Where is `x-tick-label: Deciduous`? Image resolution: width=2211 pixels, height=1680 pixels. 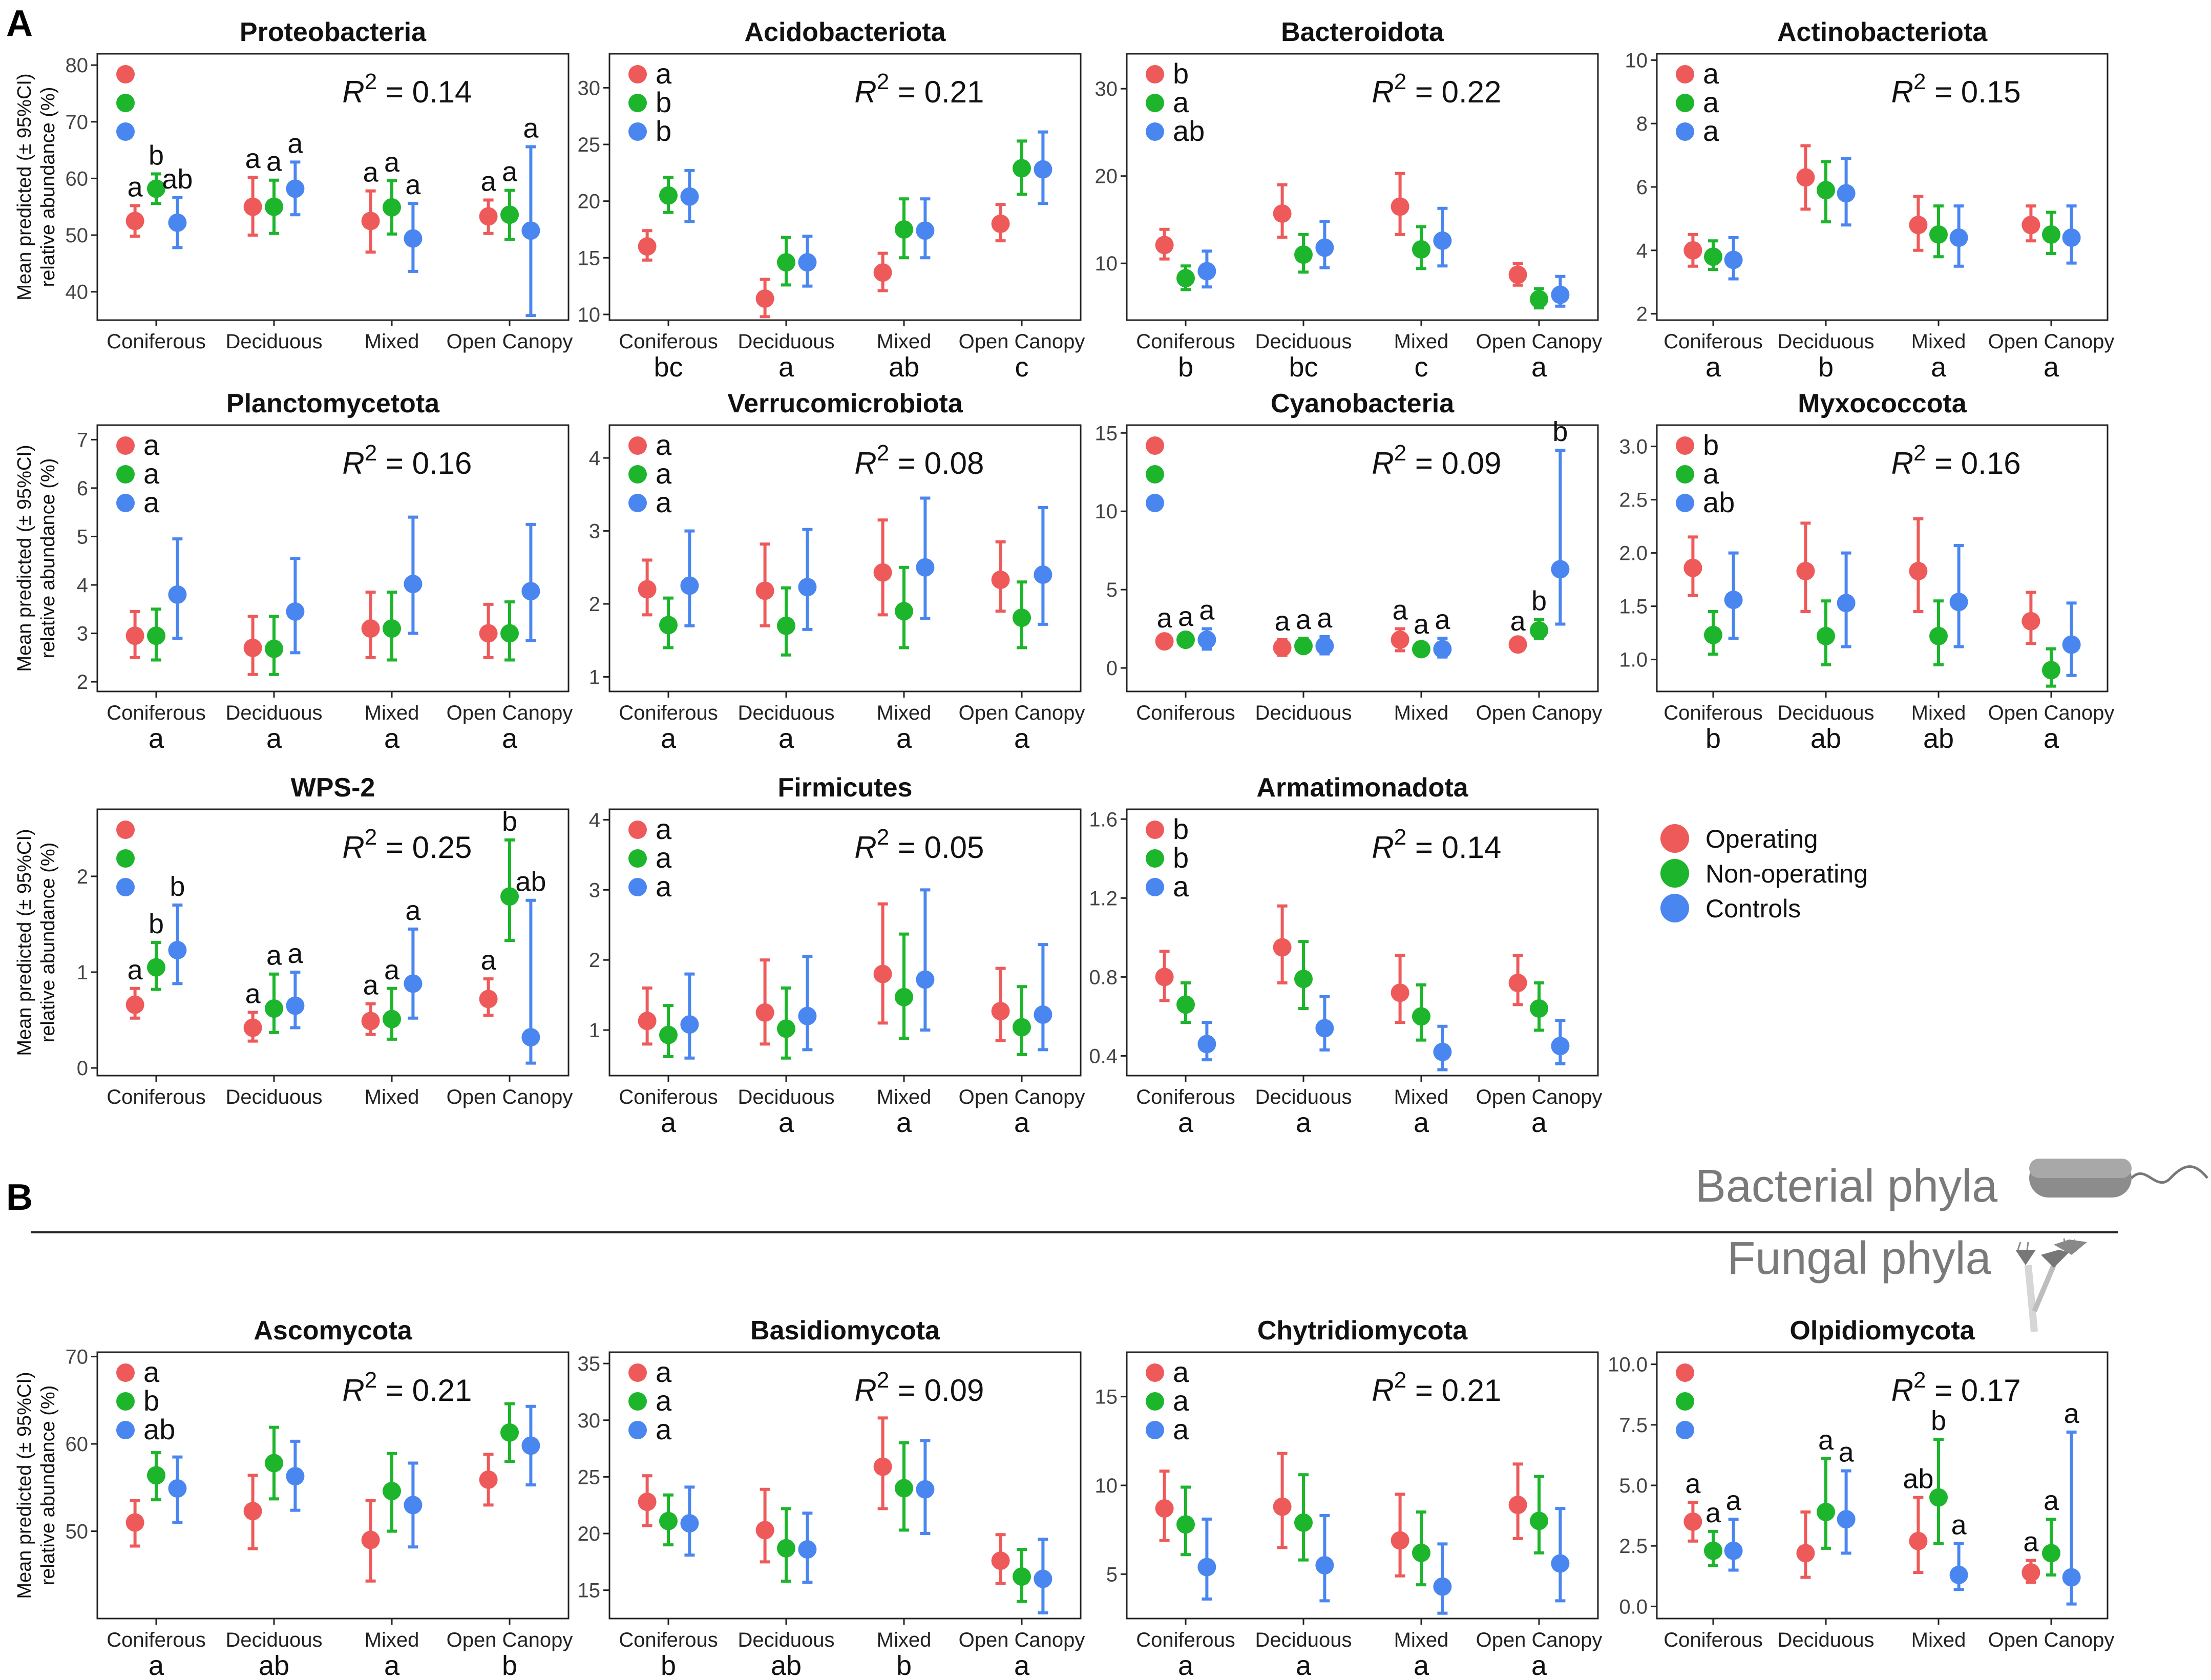 x-tick-label: Deciduous is located at coordinates (786, 341).